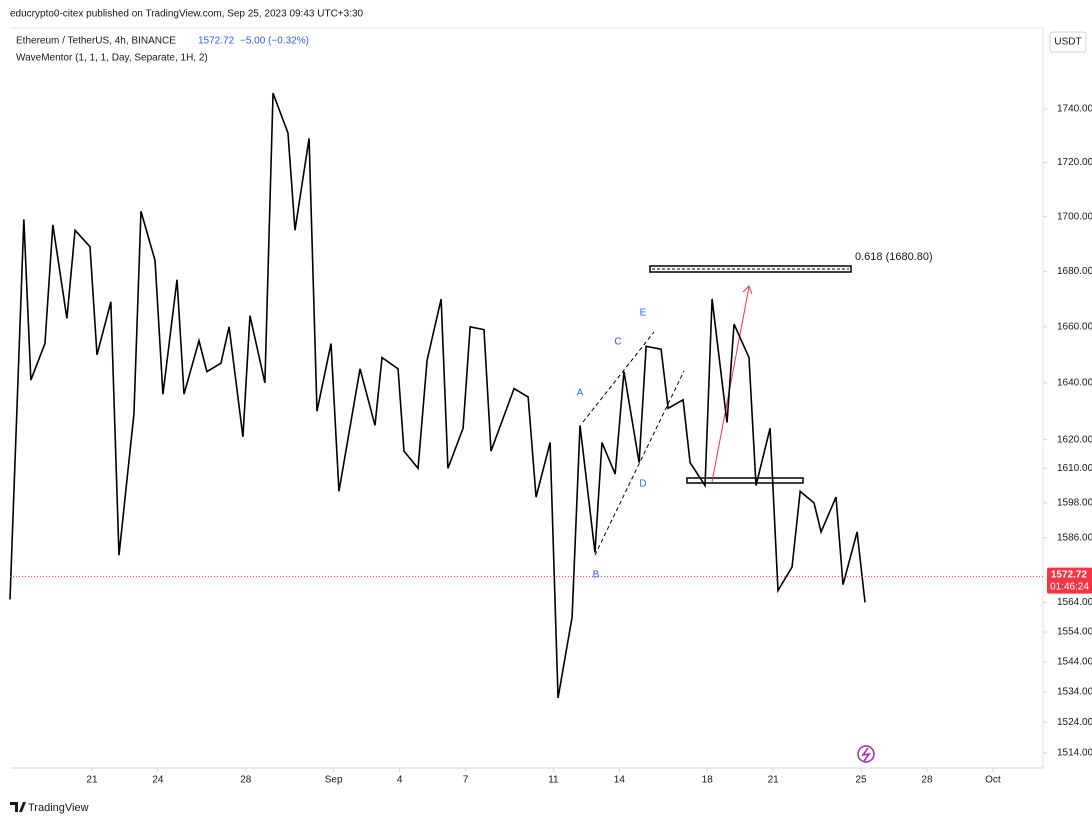  What do you see at coordinates (643, 313) in the screenshot?
I see `wave-label: E` at bounding box center [643, 313].